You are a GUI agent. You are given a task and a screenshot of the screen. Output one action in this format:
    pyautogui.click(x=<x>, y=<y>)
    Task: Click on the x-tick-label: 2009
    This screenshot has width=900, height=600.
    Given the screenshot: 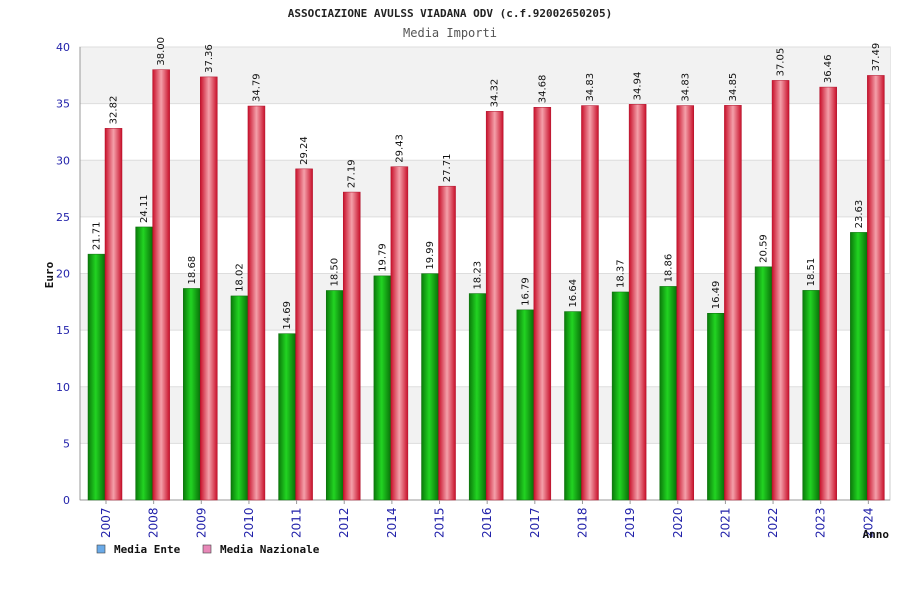 What is the action you would take?
    pyautogui.click(x=201, y=522)
    